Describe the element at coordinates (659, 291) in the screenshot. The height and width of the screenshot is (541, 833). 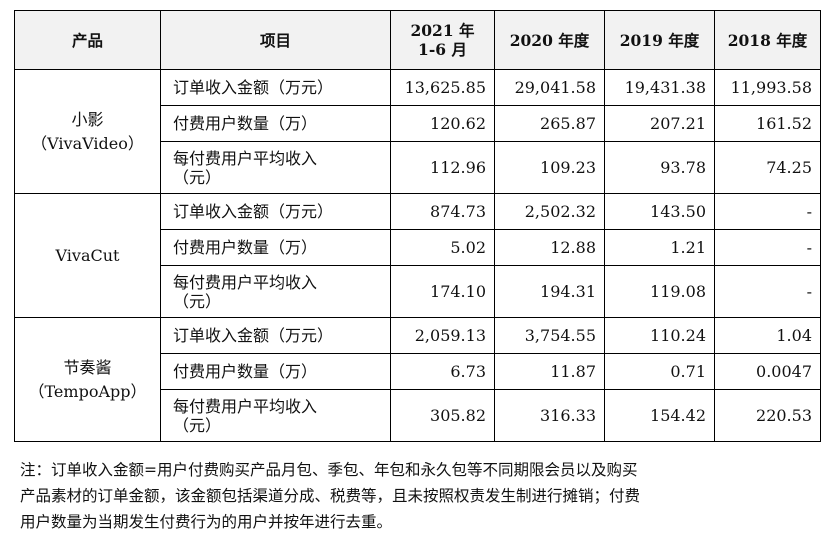
I see `value-cell-2019: 119.08` at that location.